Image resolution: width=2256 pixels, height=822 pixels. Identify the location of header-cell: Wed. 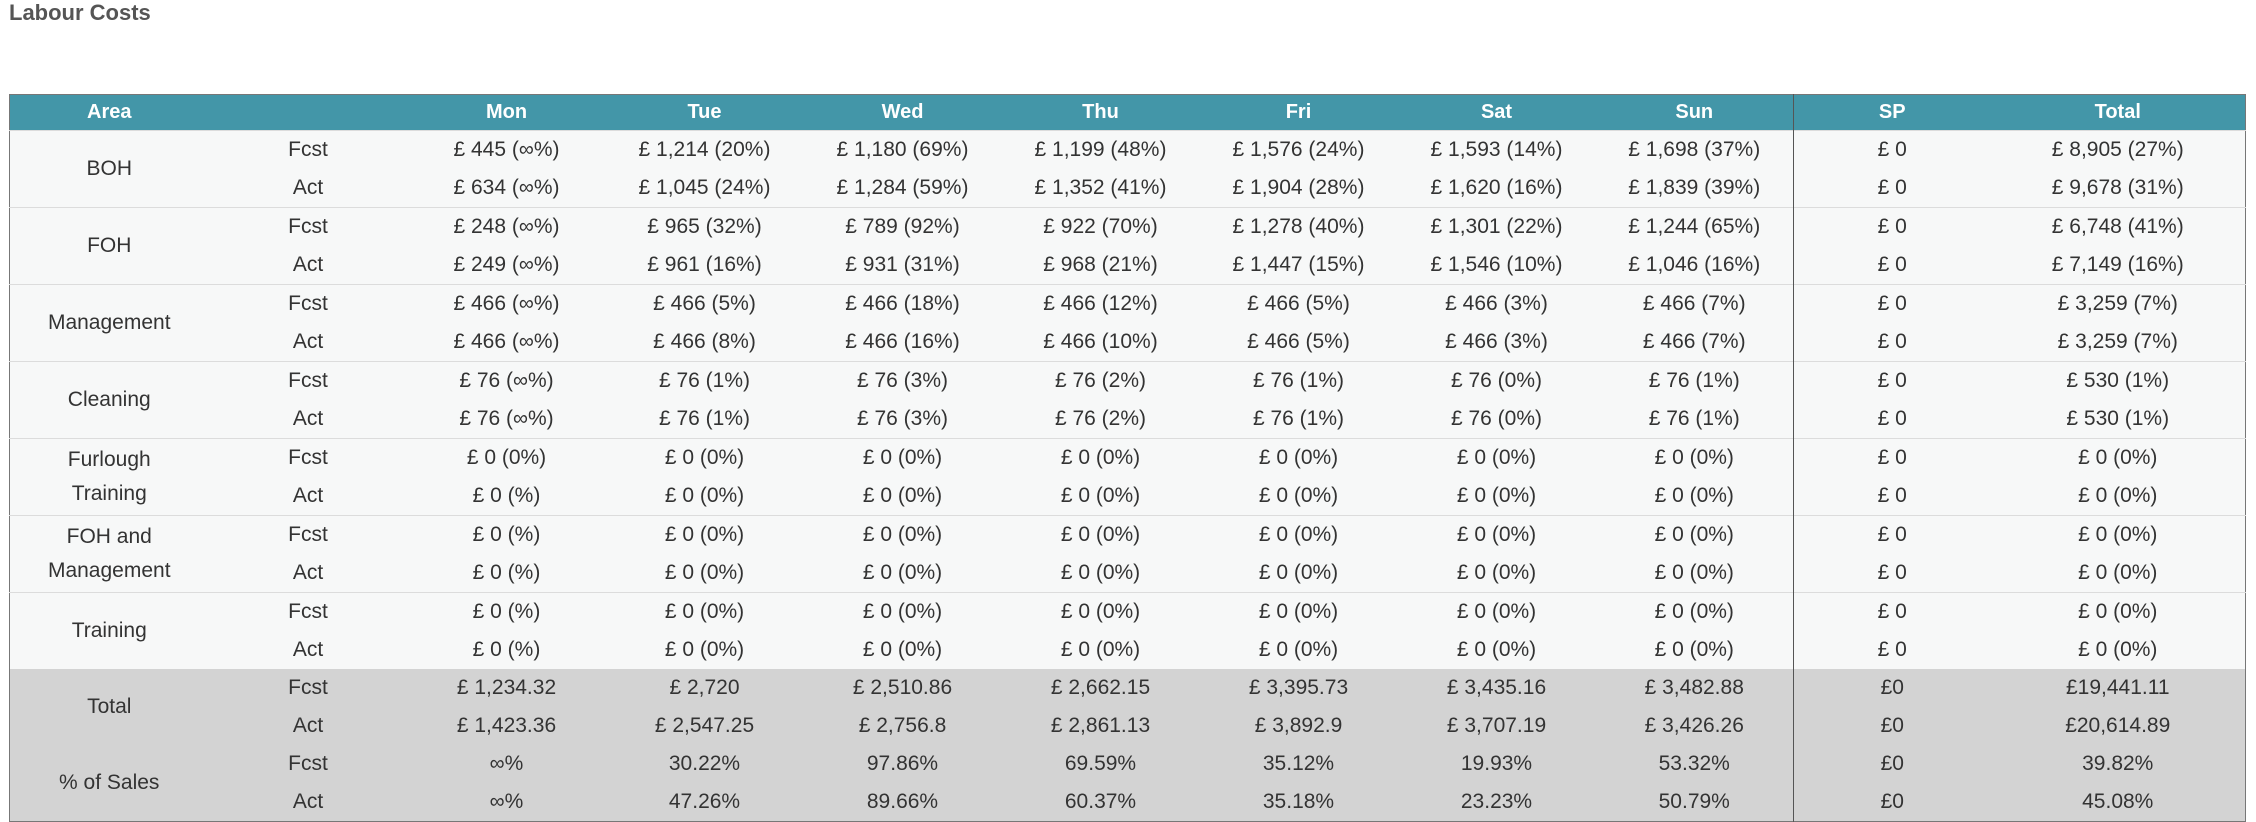
(902, 112).